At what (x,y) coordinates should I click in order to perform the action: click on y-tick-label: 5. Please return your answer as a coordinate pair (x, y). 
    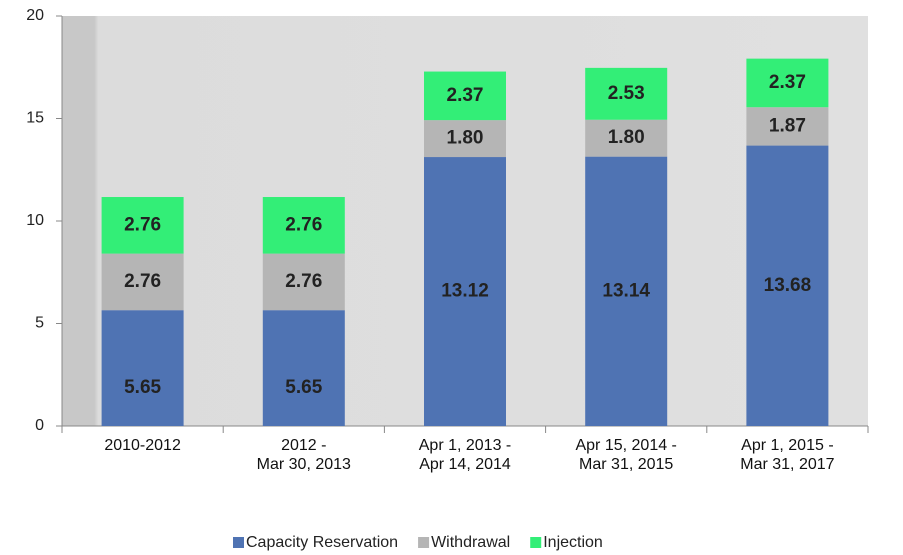
    Looking at the image, I should click on (39, 323).